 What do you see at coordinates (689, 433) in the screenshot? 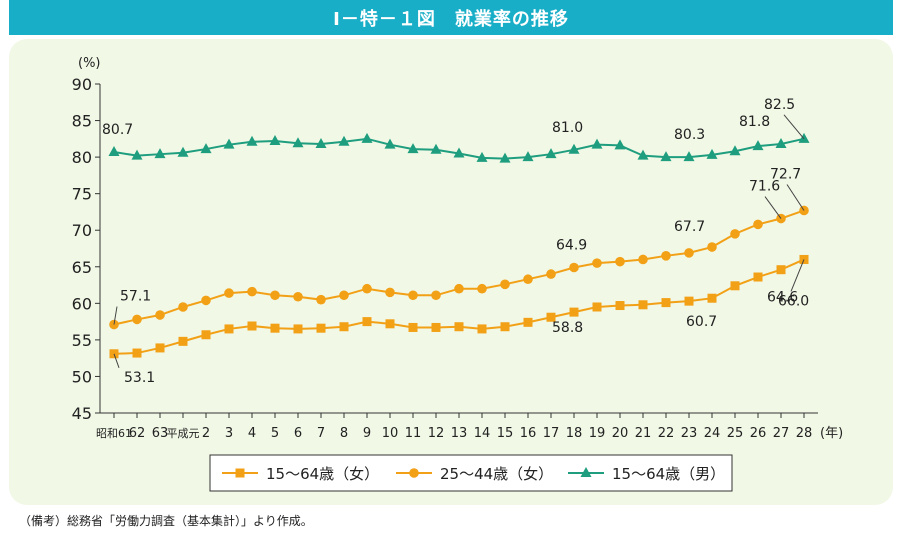
I see `x-tick-label: 23` at bounding box center [689, 433].